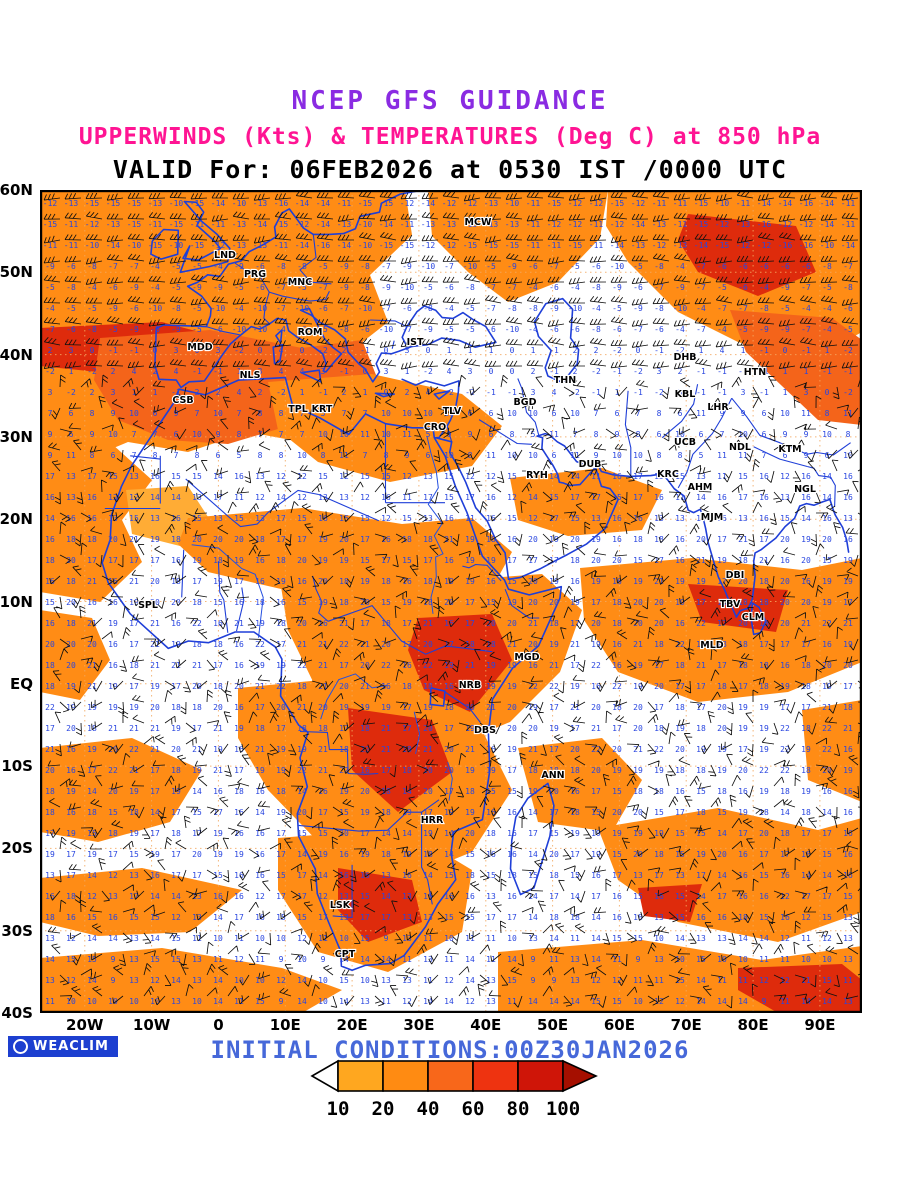  What do you see at coordinates (134, 749) in the screenshot?
I see `svg-text: 22` at bounding box center [134, 749].